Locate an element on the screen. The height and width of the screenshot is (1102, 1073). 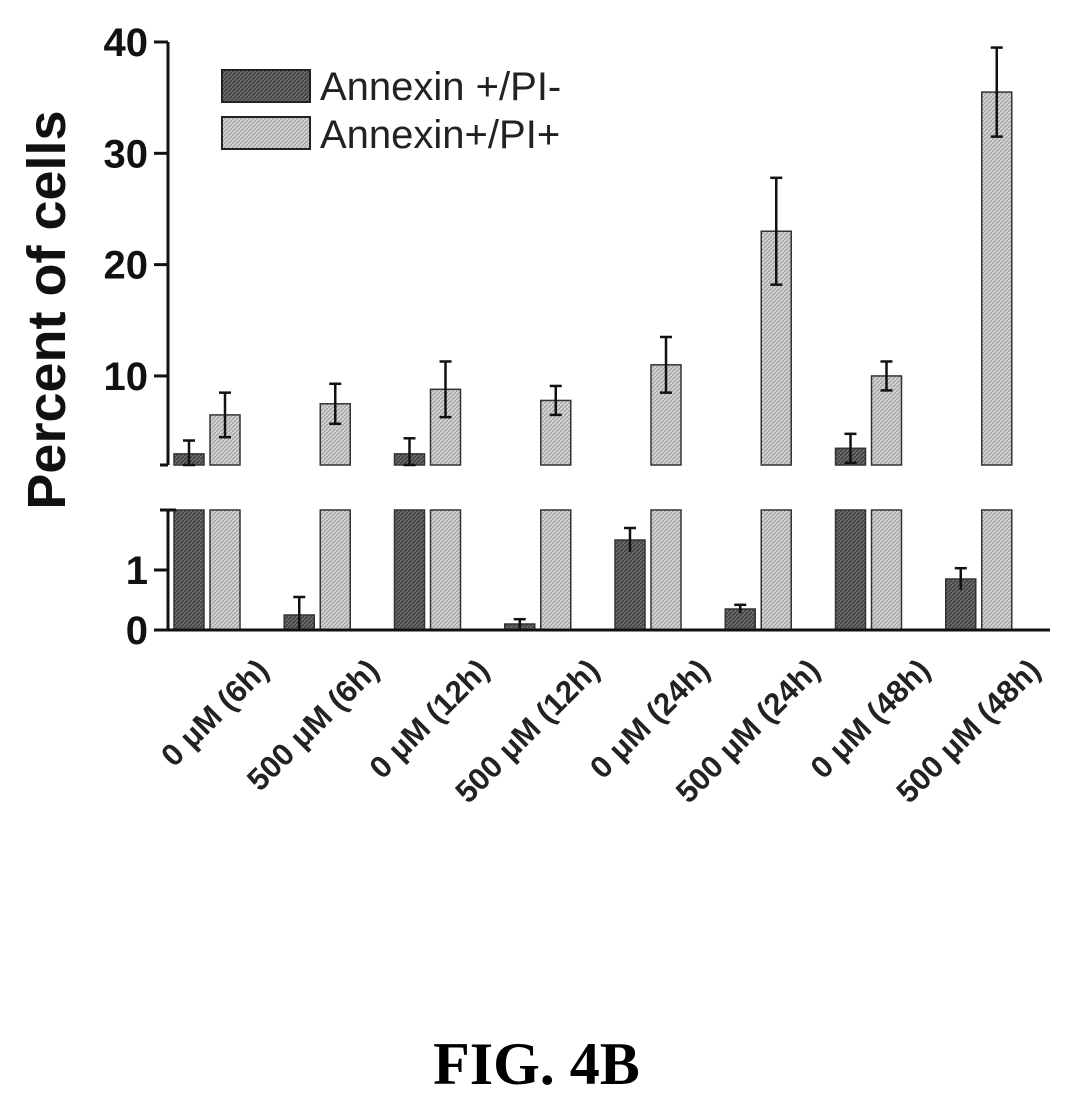
y-tick-label-lower-0: 0 is located at coordinates (137, 631).